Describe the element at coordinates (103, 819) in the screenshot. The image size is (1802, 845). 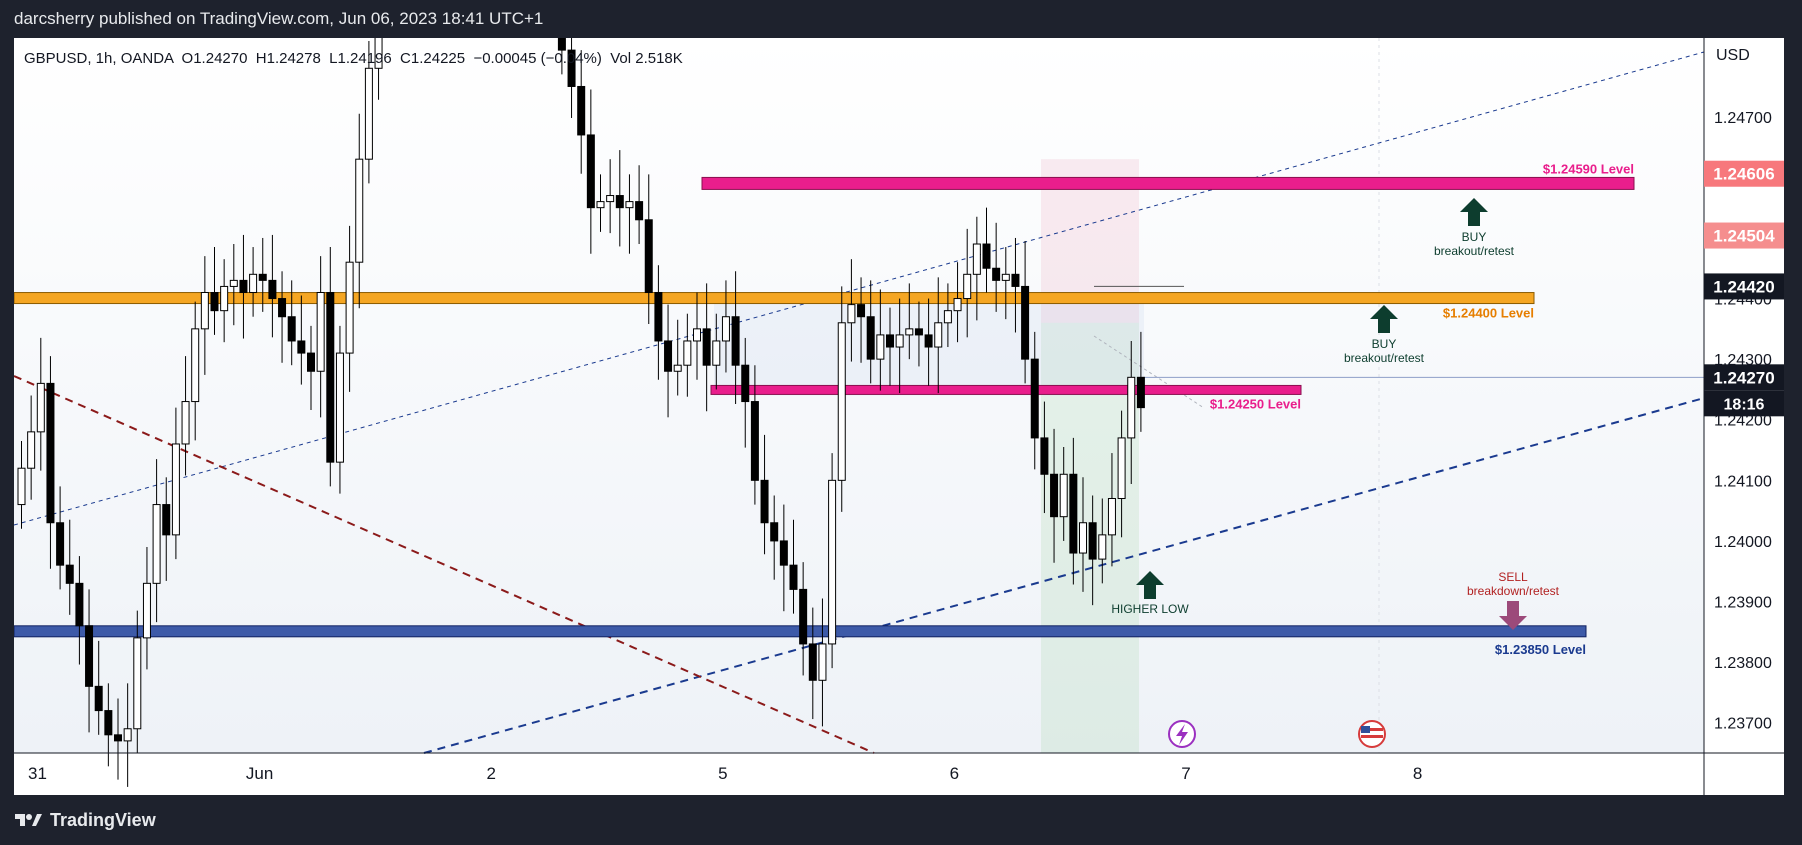
I see `footer-brand: TradingView` at that location.